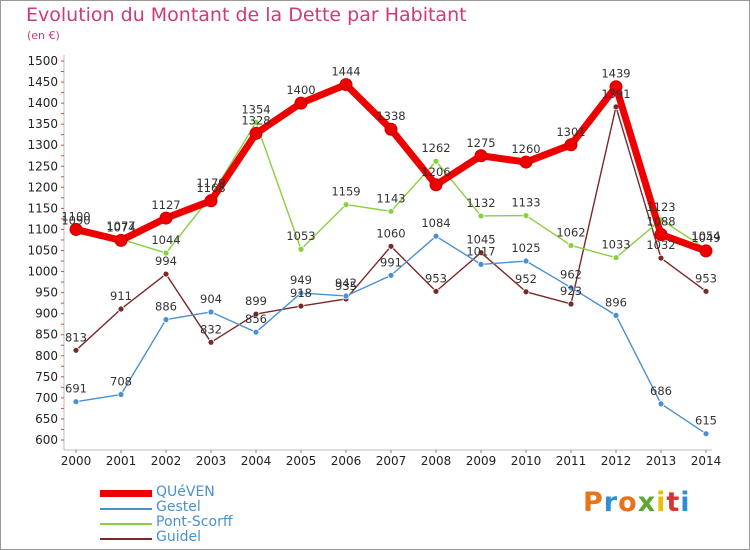 The width and height of the screenshot is (750, 550). I want to click on data-label-guidel: 832, so click(211, 329).